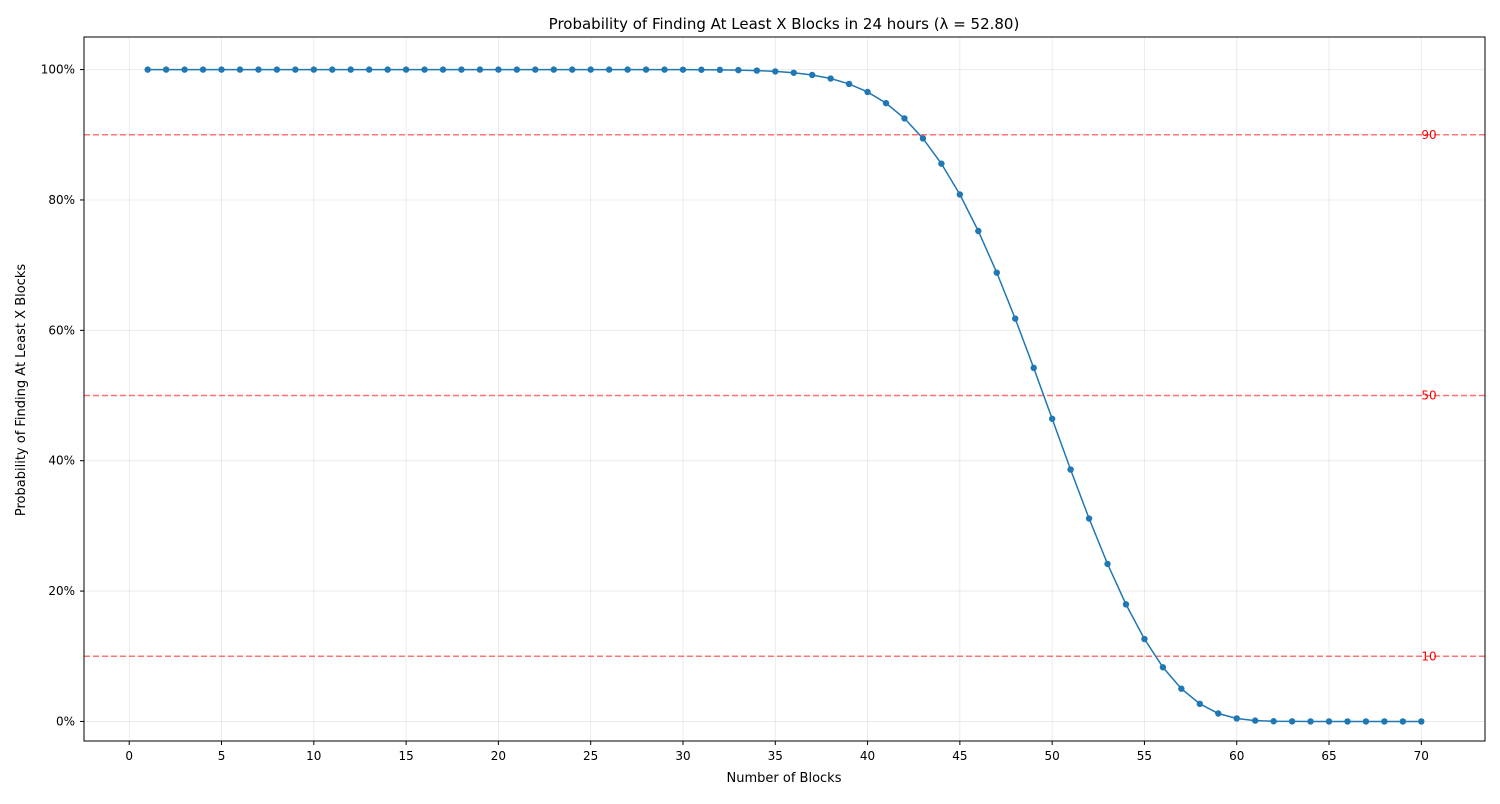 Image resolution: width=1500 pixels, height=804 pixels. What do you see at coordinates (222, 756) in the screenshot?
I see `x-tick-label: 5` at bounding box center [222, 756].